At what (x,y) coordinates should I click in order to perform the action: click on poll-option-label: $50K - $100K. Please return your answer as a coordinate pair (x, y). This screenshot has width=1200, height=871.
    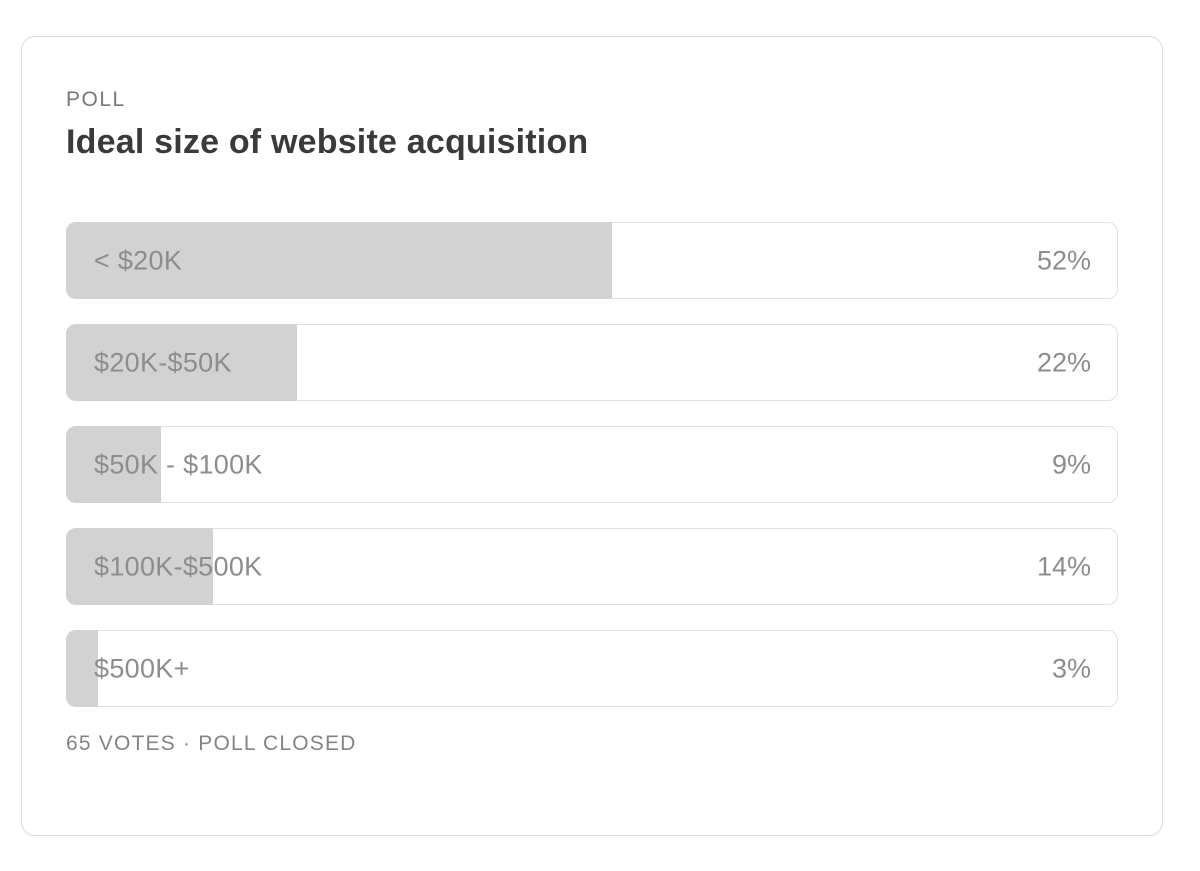
    Looking at the image, I should click on (178, 464).